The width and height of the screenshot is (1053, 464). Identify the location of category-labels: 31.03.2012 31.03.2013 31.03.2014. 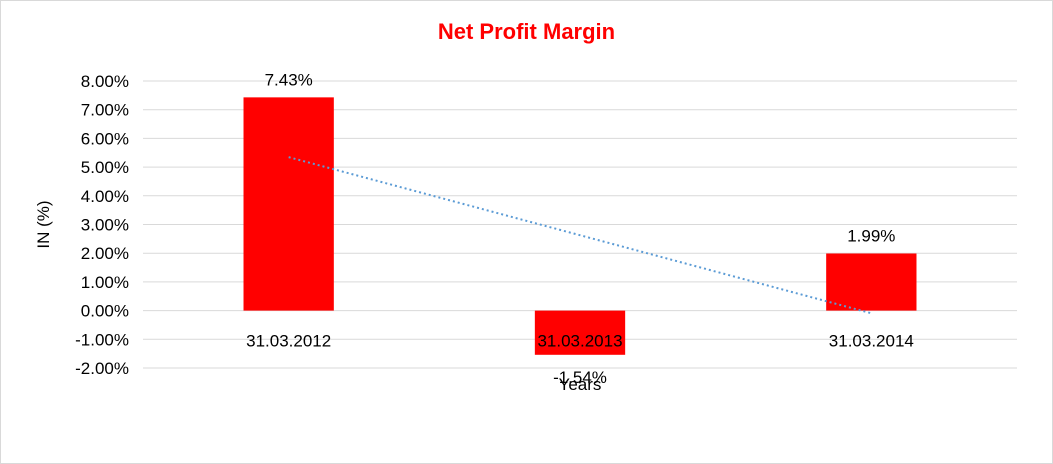
(580, 341).